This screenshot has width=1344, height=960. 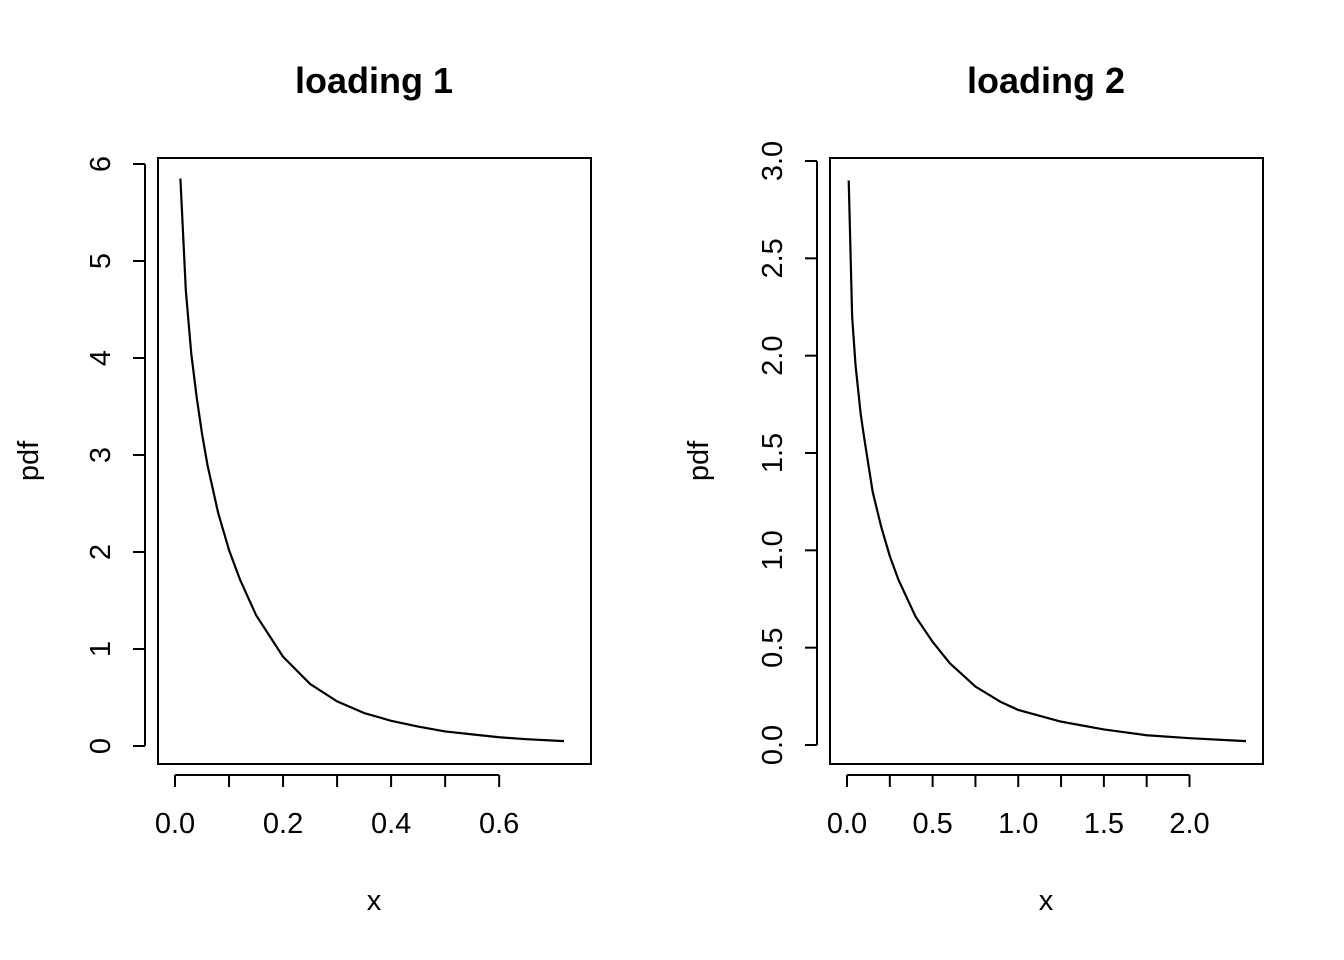 What do you see at coordinates (1018, 807) in the screenshot?
I see `x-axis: 0.0 0.5 1.0 1.5 2.0` at bounding box center [1018, 807].